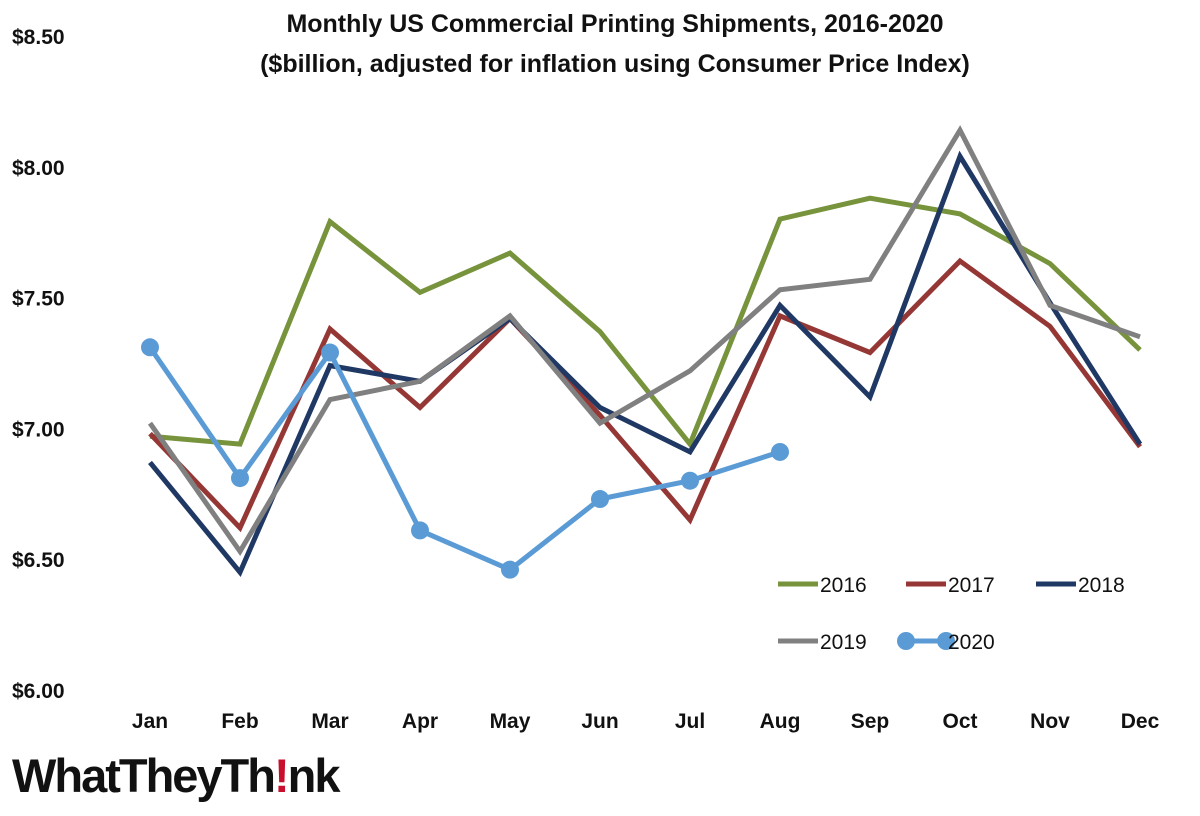  I want to click on y-tick-label: $7.50, so click(38, 299).